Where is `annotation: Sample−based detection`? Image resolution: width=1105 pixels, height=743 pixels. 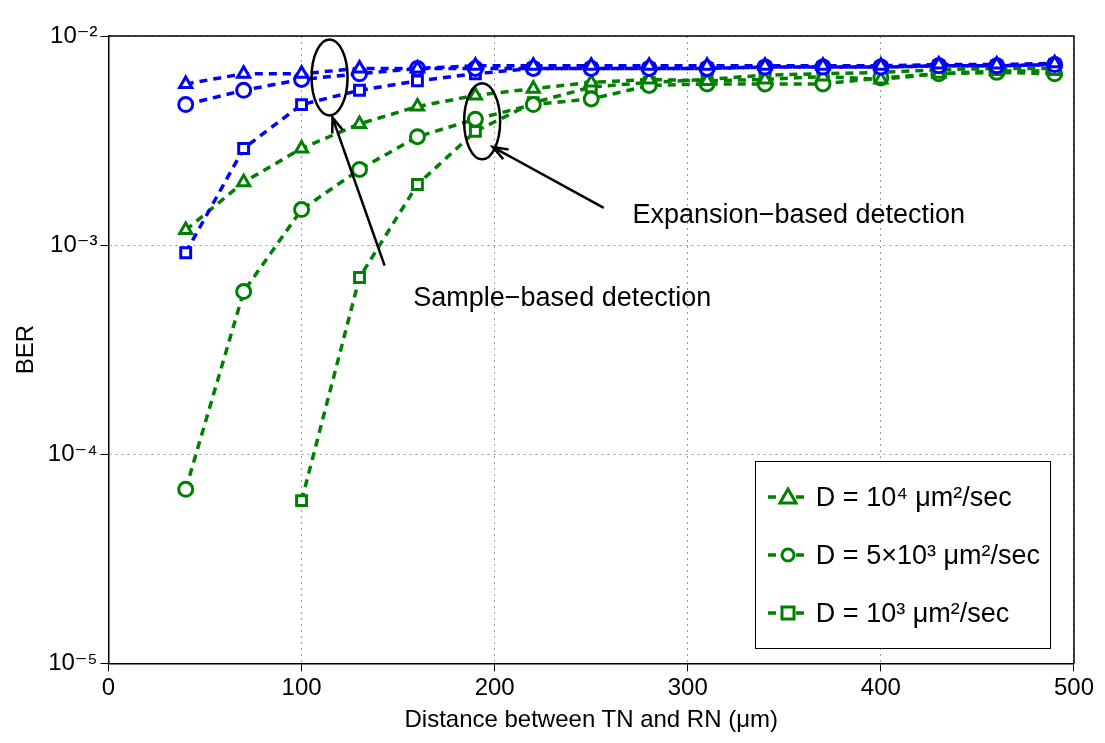 annotation: Sample−based detection is located at coordinates (562, 297).